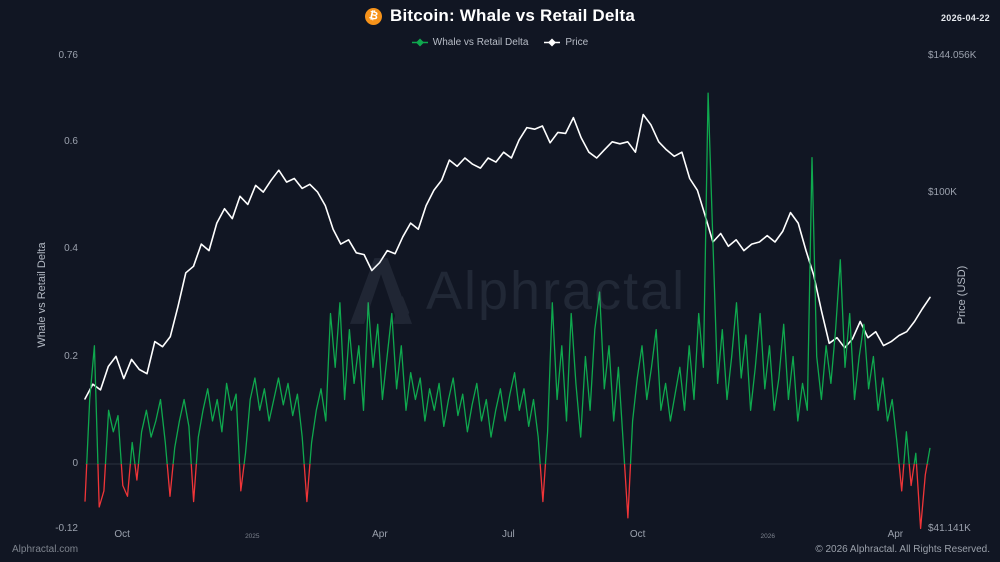  Describe the element at coordinates (68, 55) in the screenshot. I see `left-axis-tick: 0.76` at that location.